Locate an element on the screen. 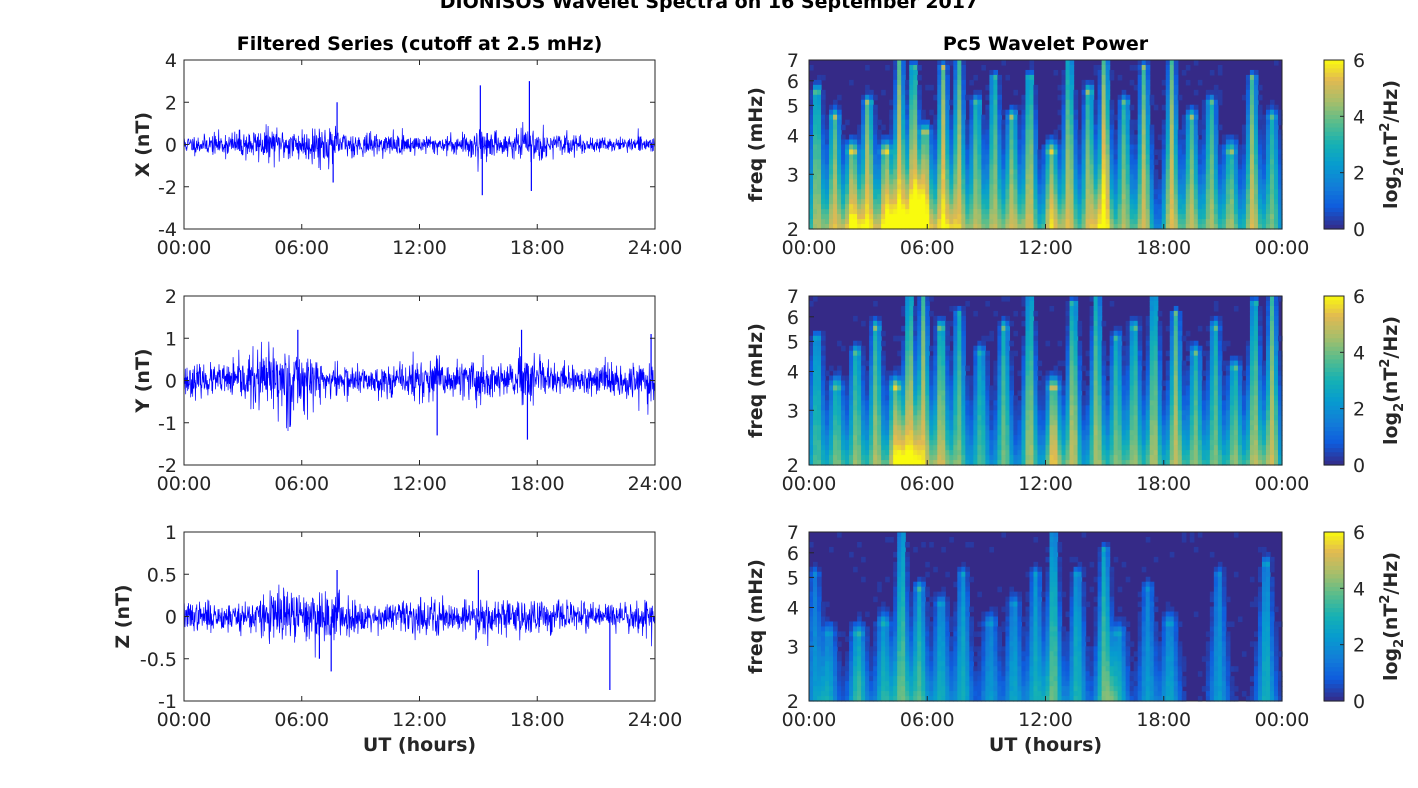 The image size is (1418, 788). y-tick-label: 2 is located at coordinates (171, 297).